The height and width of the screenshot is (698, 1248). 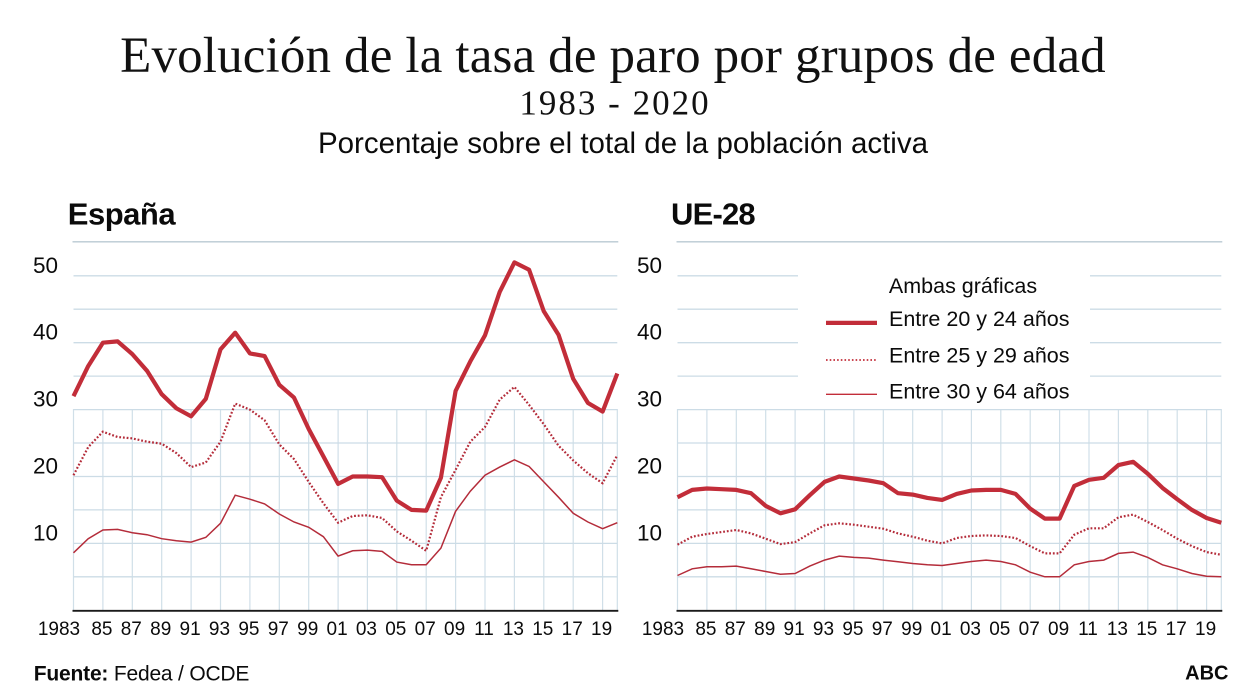 I want to click on svg-text: Fuente: Fedea / OCDE, so click(x=142, y=674).